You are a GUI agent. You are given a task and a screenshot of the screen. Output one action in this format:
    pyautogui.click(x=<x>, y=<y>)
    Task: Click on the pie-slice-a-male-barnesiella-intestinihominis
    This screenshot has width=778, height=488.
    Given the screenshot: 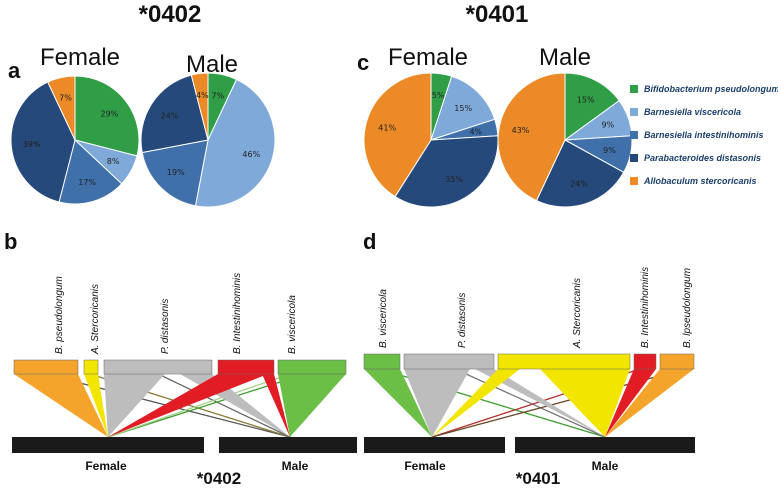 What is the action you would take?
    pyautogui.click(x=175, y=173)
    